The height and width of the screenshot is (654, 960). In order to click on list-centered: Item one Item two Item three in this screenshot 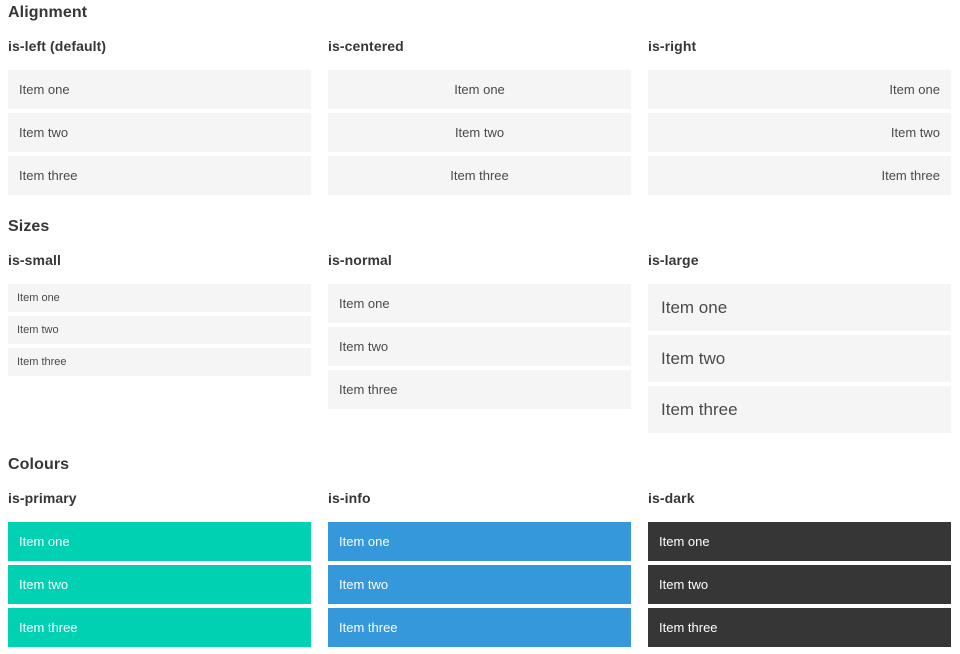, I will do `click(479, 132)`.